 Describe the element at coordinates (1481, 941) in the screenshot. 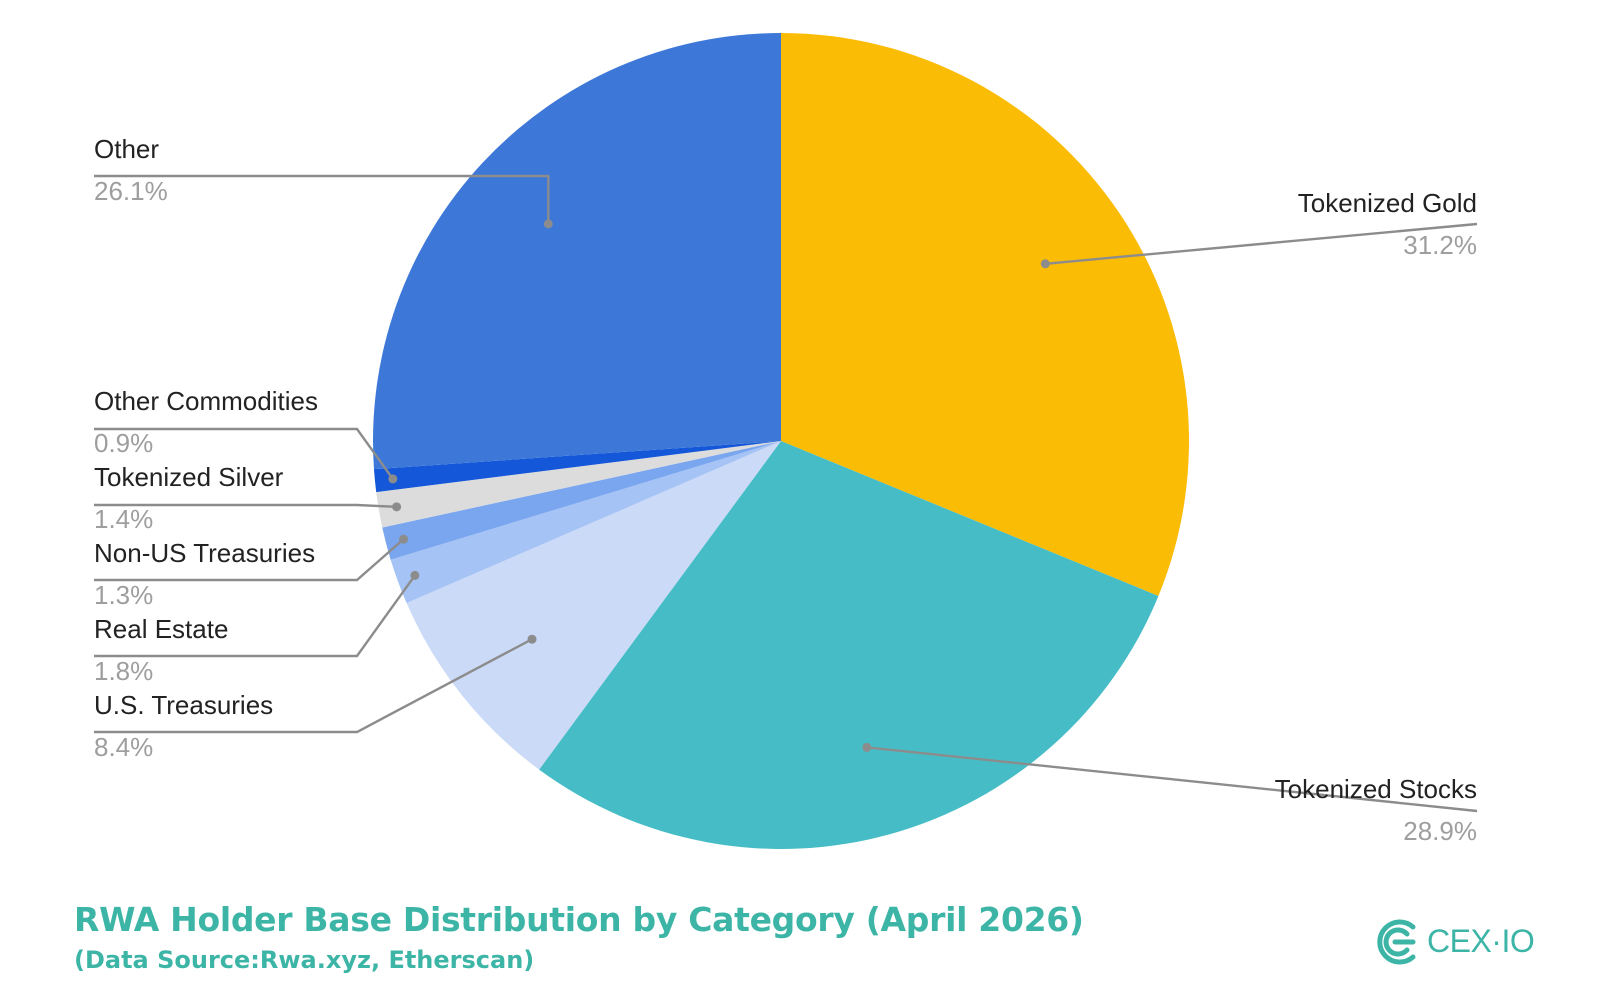

I see `cex-io-logo-text: CEX·IO` at that location.